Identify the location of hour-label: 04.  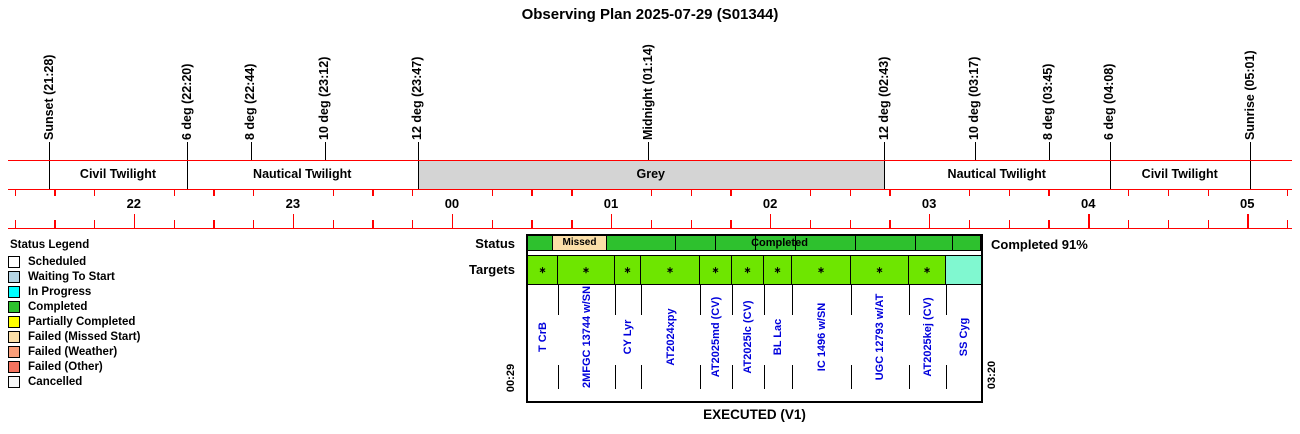
(1088, 203).